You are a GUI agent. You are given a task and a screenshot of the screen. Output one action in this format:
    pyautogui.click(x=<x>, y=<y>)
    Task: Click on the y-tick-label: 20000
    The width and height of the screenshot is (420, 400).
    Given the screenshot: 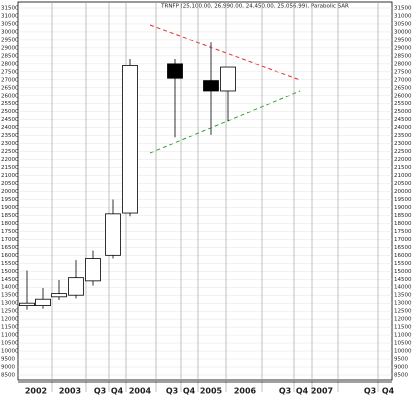 What is the action you would take?
    pyautogui.click(x=403, y=192)
    